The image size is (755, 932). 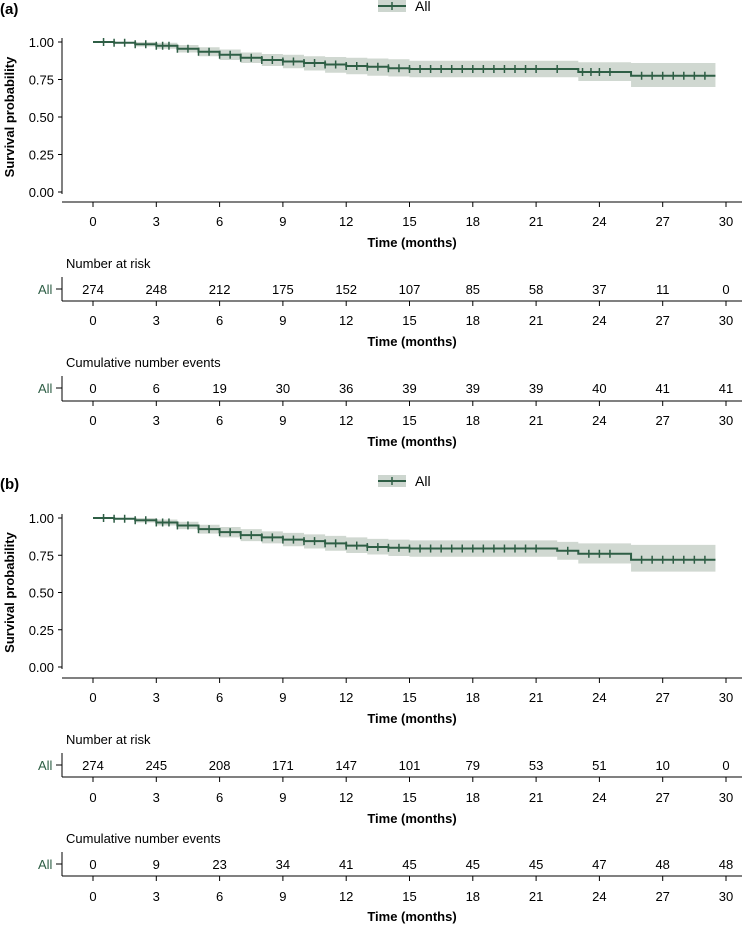 I want to click on y-tick-label: 1.00, so click(x=41, y=518).